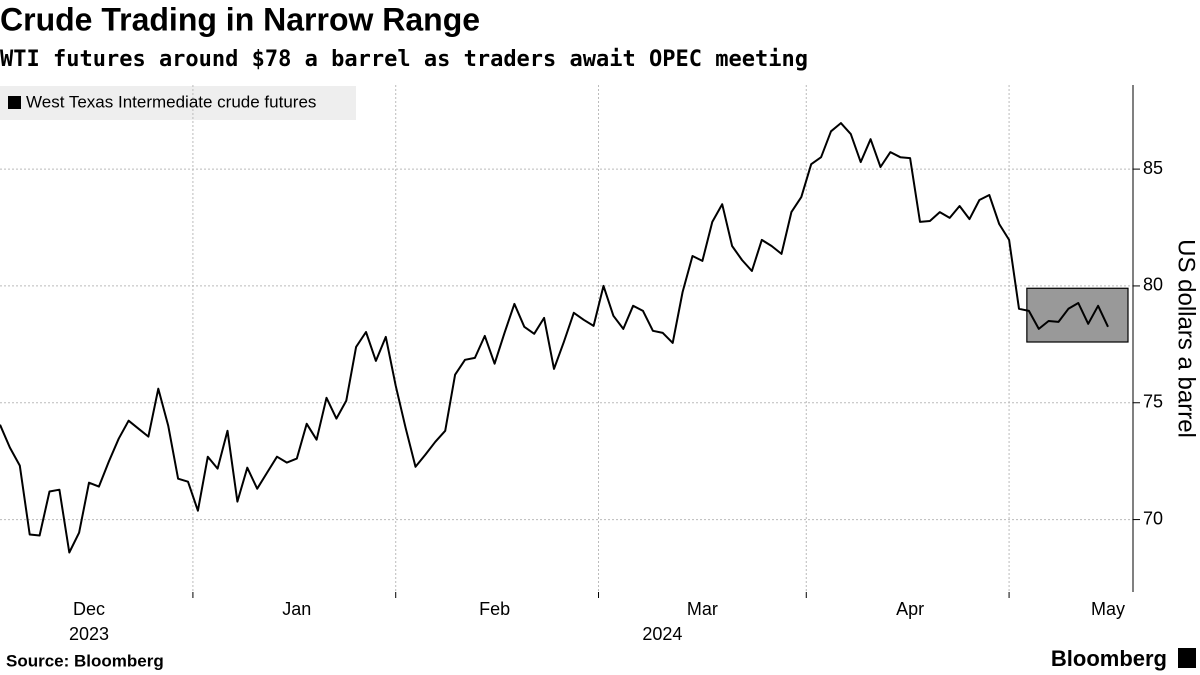 This screenshot has width=1200, height=675. I want to click on x-tick-label: Jan, so click(296, 609).